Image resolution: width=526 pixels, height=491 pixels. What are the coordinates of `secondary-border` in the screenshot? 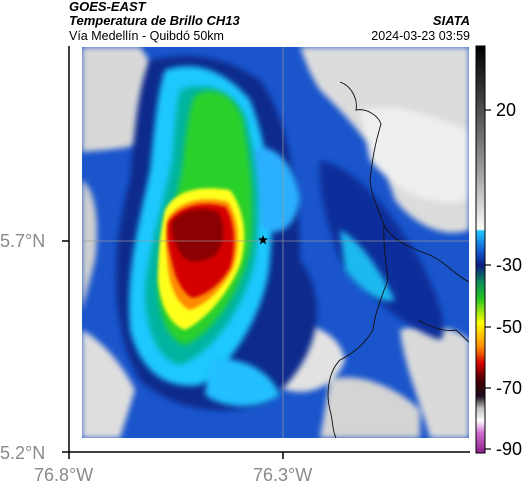 It's located at (426, 253).